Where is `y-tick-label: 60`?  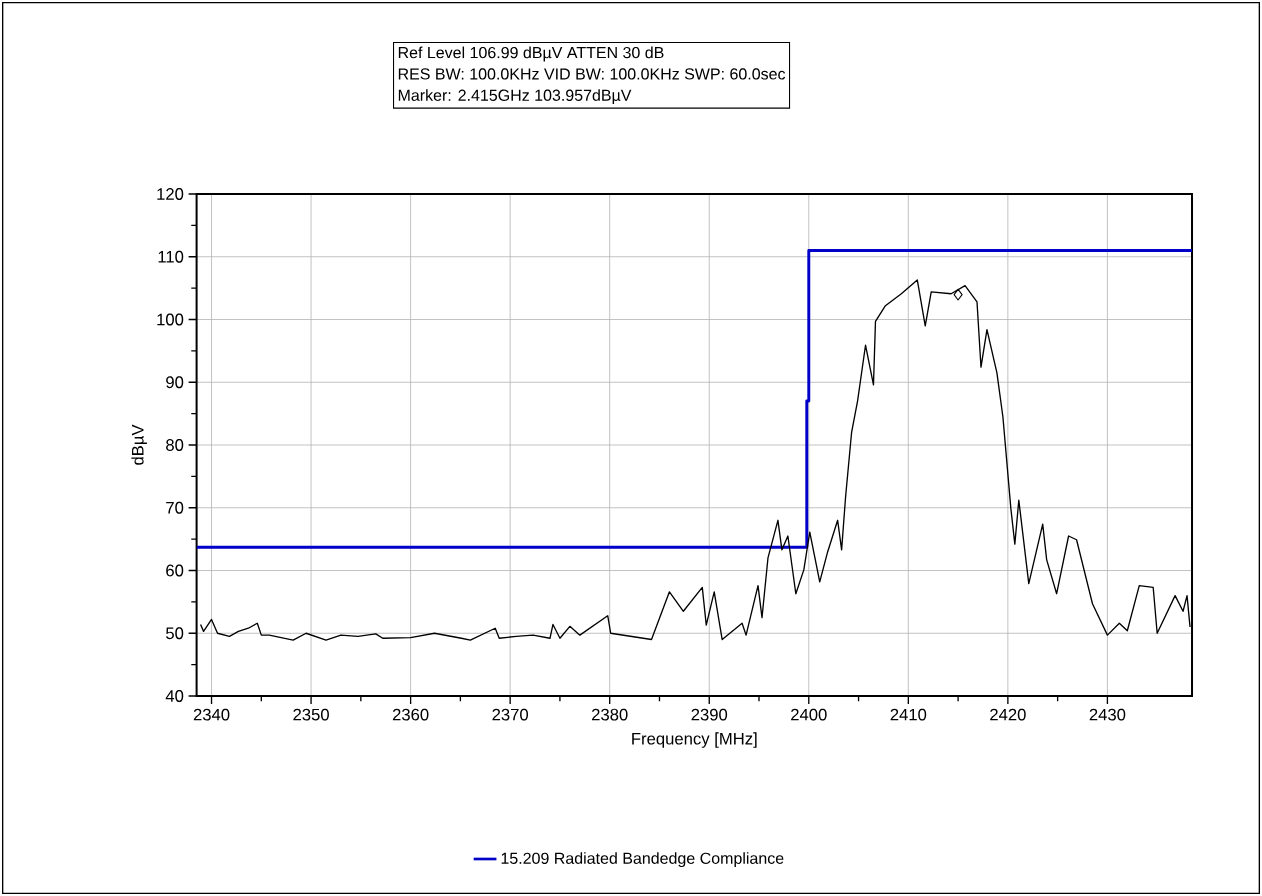 y-tick-label: 60 is located at coordinates (175, 570).